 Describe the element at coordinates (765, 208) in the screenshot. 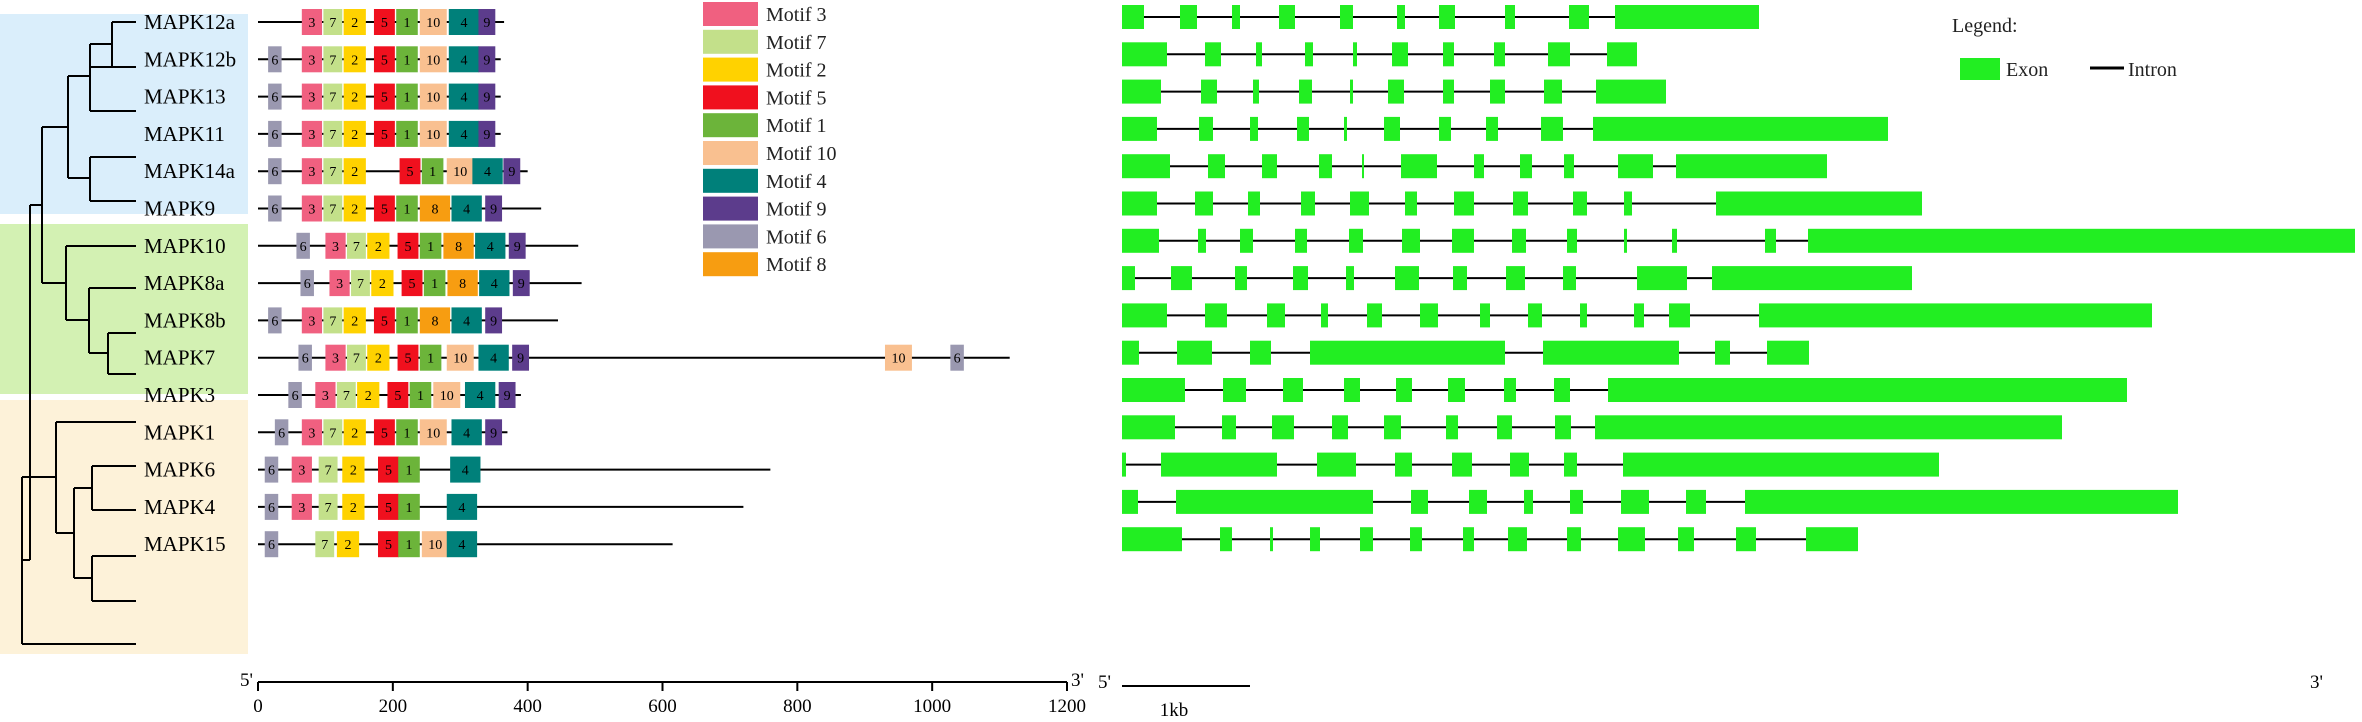

I see `legend-item: Motif 9` at that location.